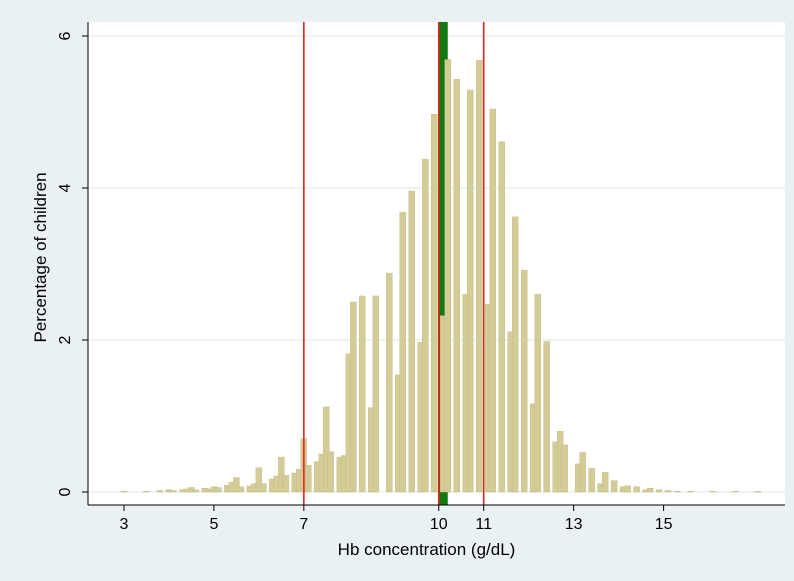 This screenshot has height=581, width=794. What do you see at coordinates (574, 524) in the screenshot?
I see `x-tick-label: 13` at bounding box center [574, 524].